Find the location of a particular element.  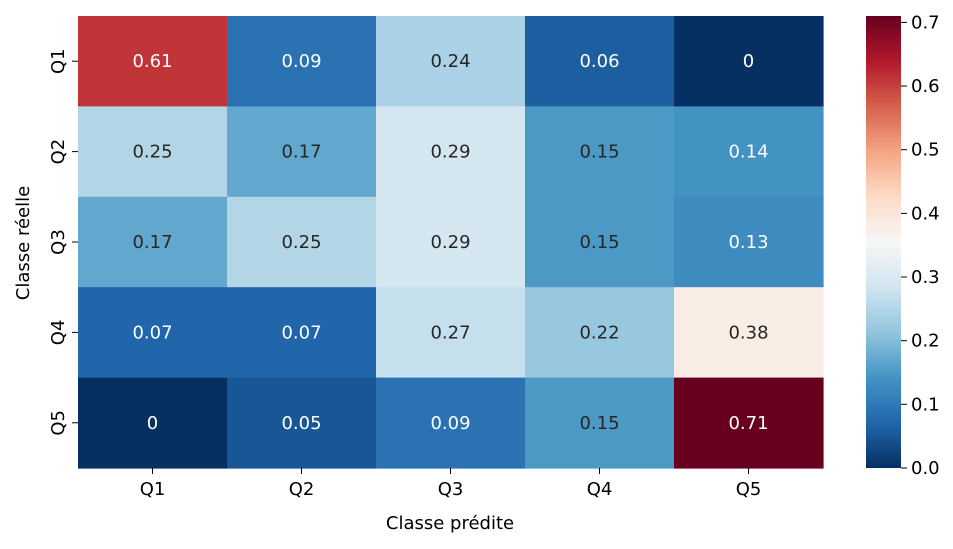

cell-value-label: 0.24 is located at coordinates (450, 61).